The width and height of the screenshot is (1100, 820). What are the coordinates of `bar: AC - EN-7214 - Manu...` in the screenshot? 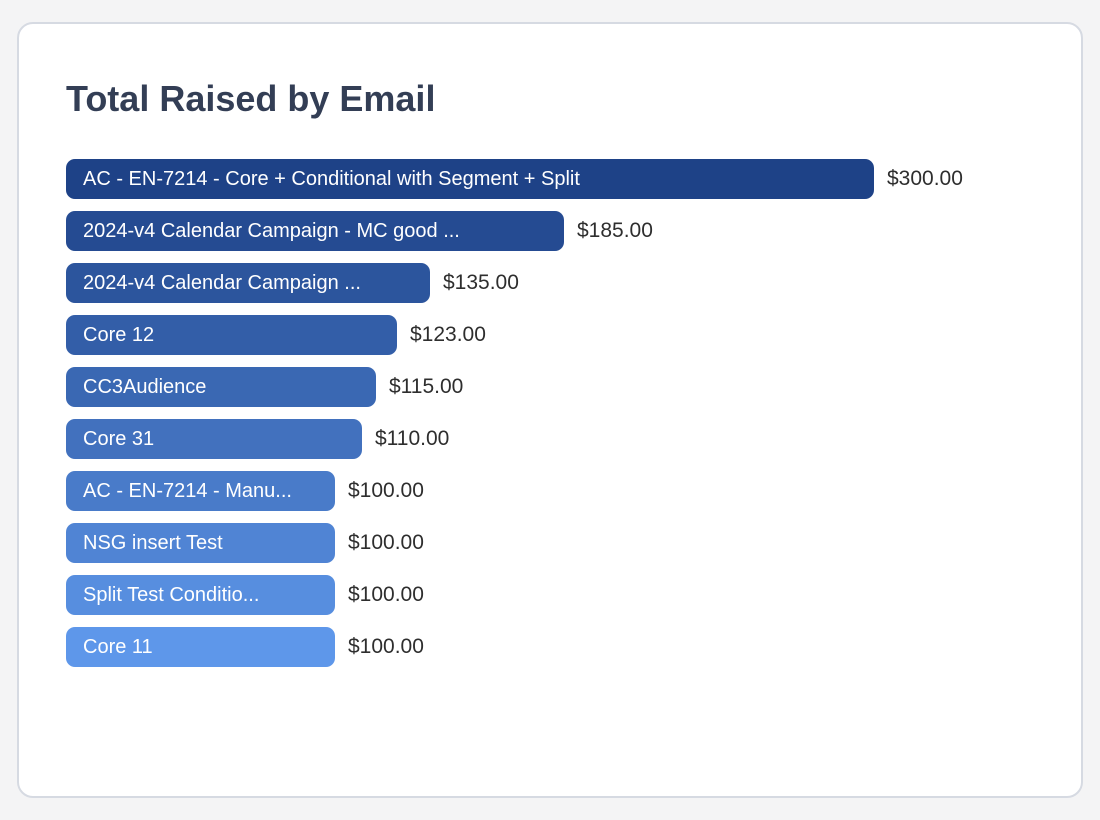 It's located at (200, 491).